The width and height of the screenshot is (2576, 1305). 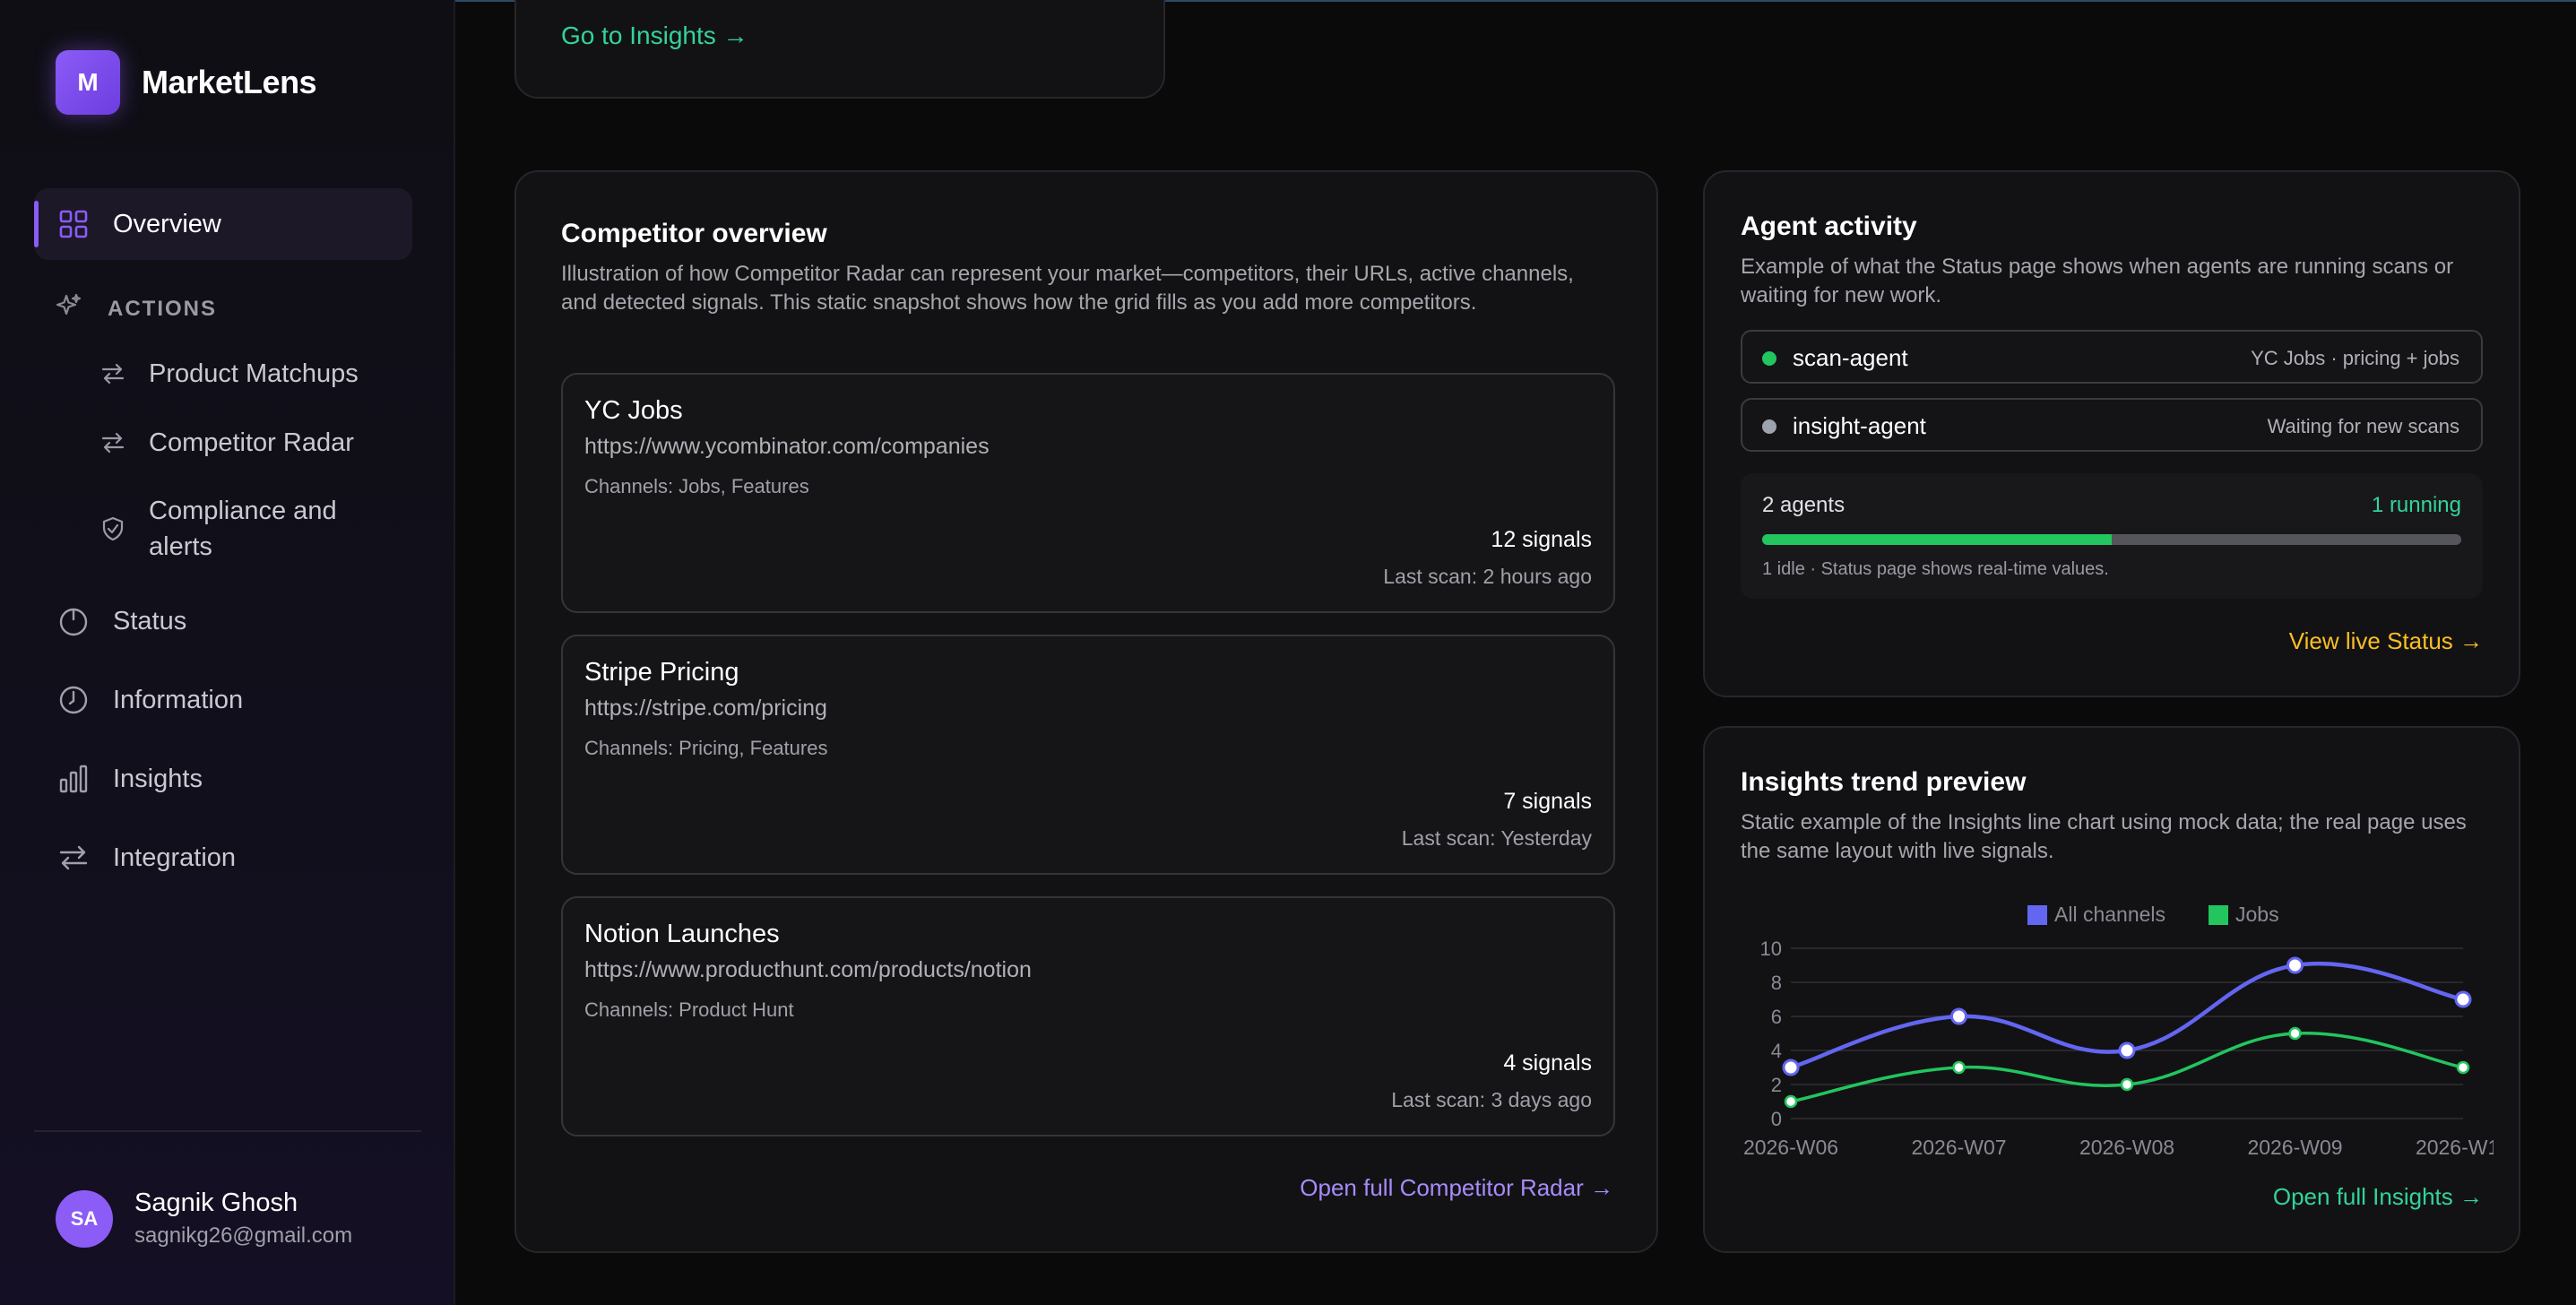 I want to click on competitor-channels: Channels: Pricing, Features, so click(x=706, y=748).